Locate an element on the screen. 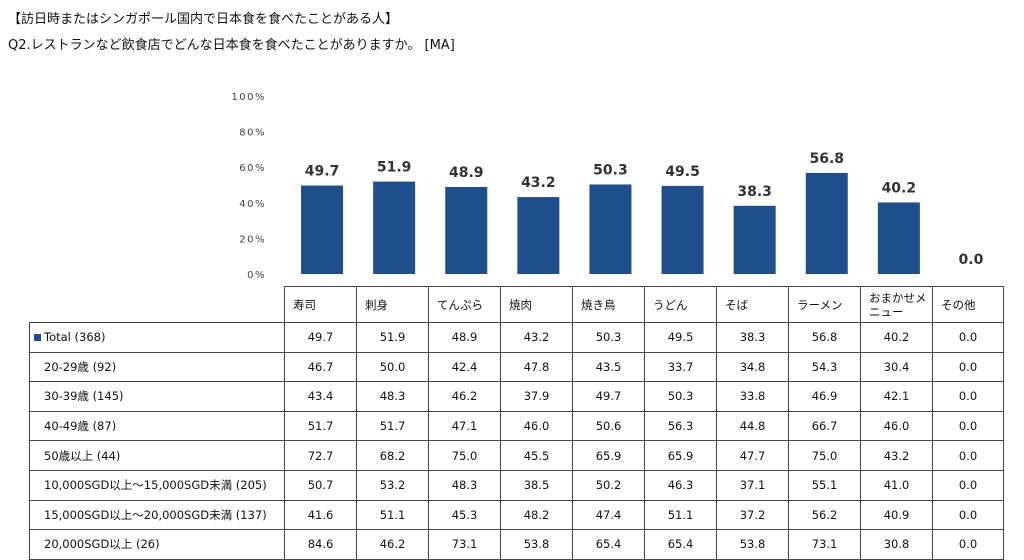  column-header: おまかせメニュー is located at coordinates (896, 304).